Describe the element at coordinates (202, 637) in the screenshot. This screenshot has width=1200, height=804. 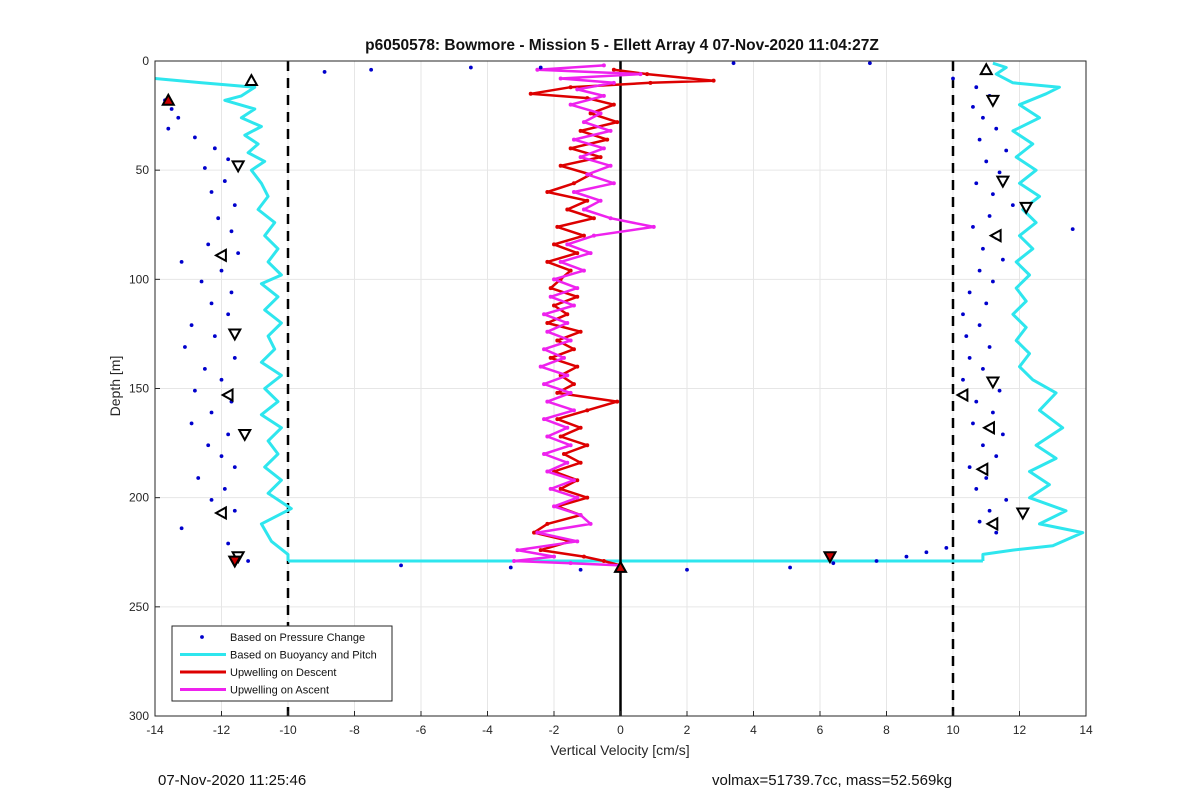
I see `legend-swatch-pressure` at that location.